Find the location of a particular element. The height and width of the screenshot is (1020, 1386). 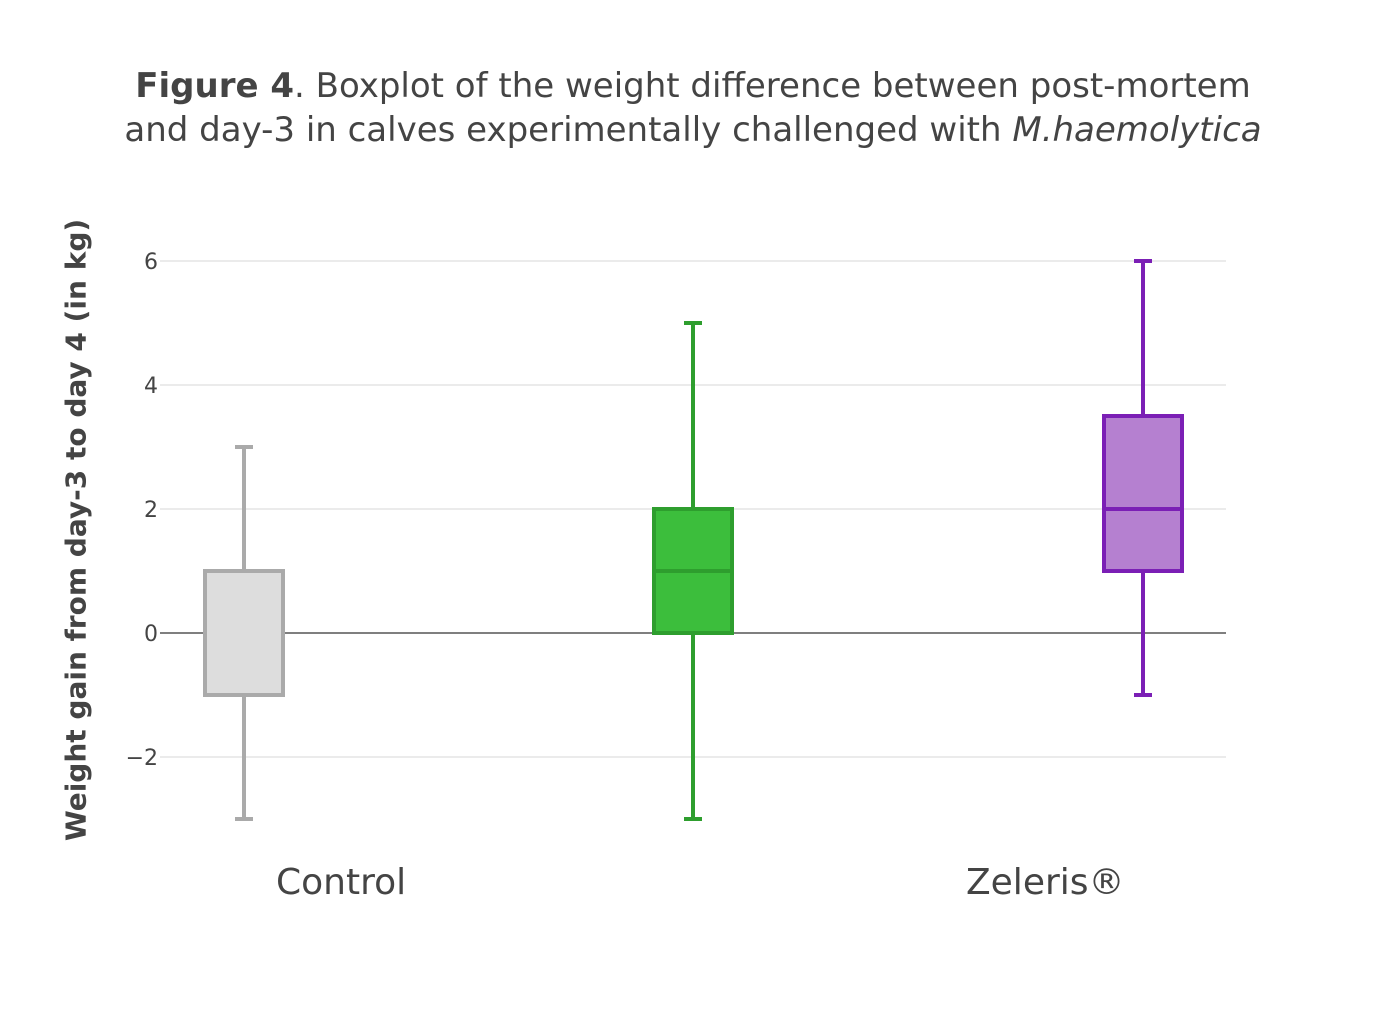

y-tick-label: −2 is located at coordinates (142, 758).